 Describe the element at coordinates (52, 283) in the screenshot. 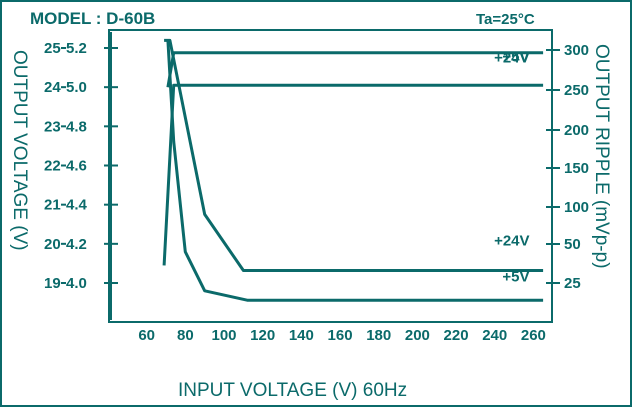

I see `left-outer-tick-label: 19` at that location.